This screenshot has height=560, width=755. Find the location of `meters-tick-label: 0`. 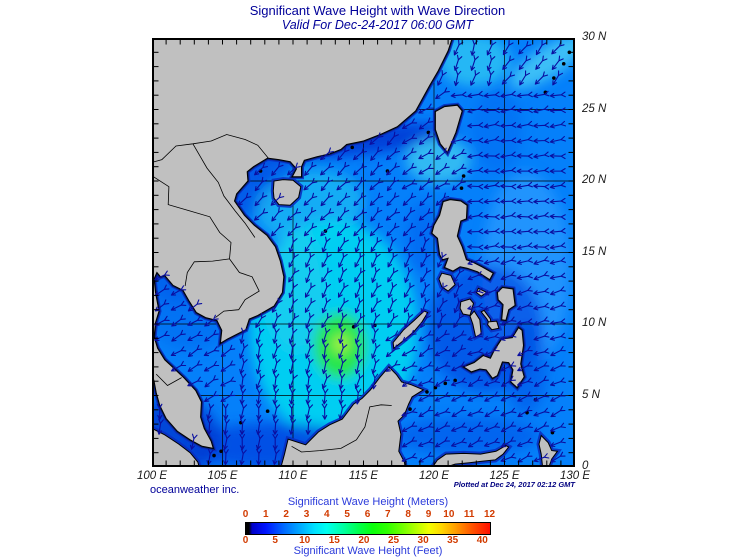

meters-tick-label: 0 is located at coordinates (245, 514).